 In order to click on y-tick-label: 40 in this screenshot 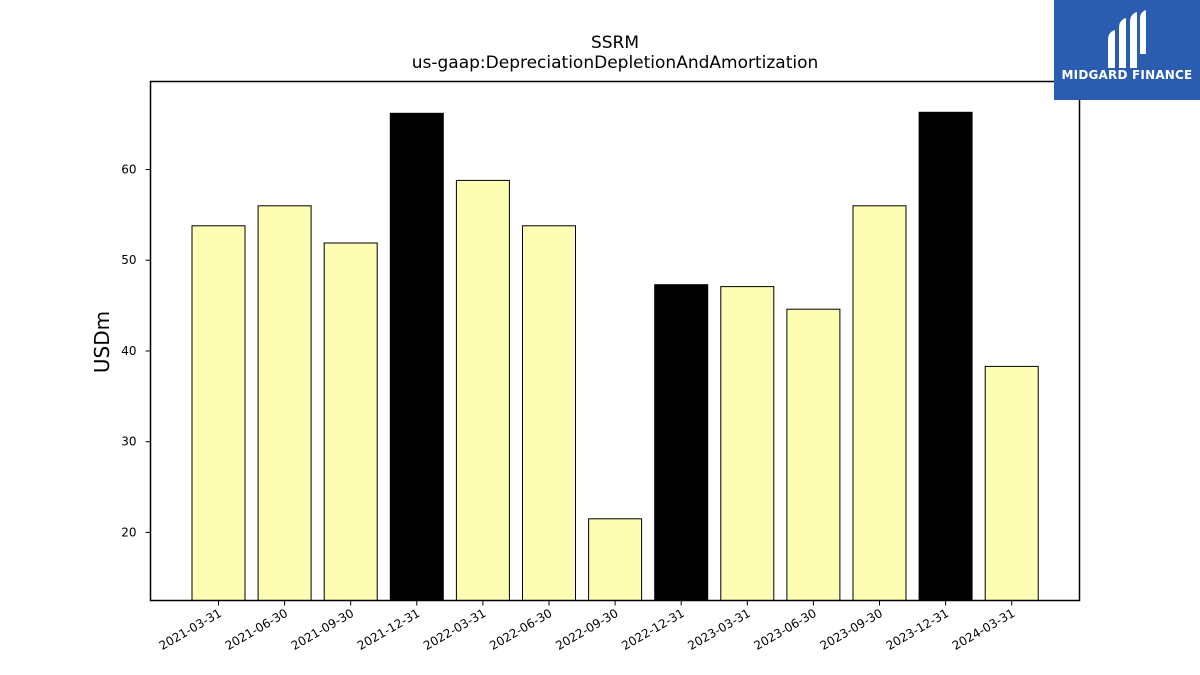, I will do `click(128, 351)`.